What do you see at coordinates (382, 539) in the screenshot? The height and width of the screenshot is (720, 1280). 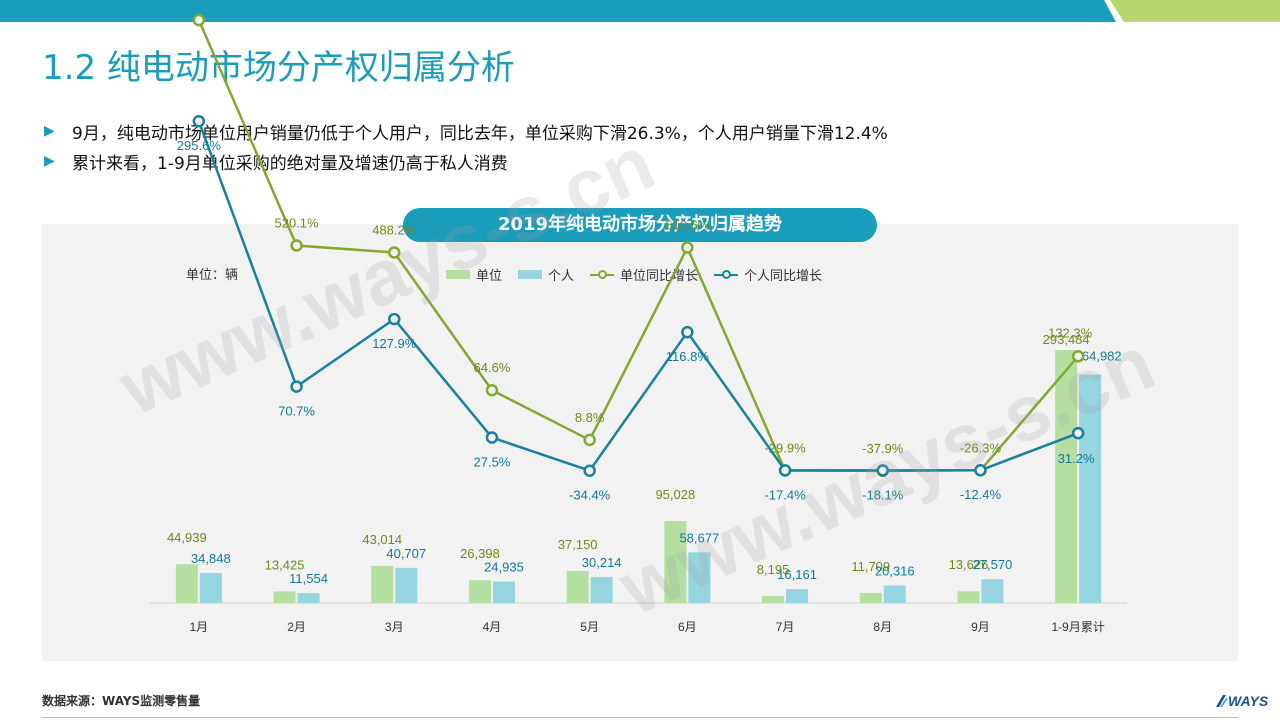 I see `bar-label-unit: 43,014` at bounding box center [382, 539].